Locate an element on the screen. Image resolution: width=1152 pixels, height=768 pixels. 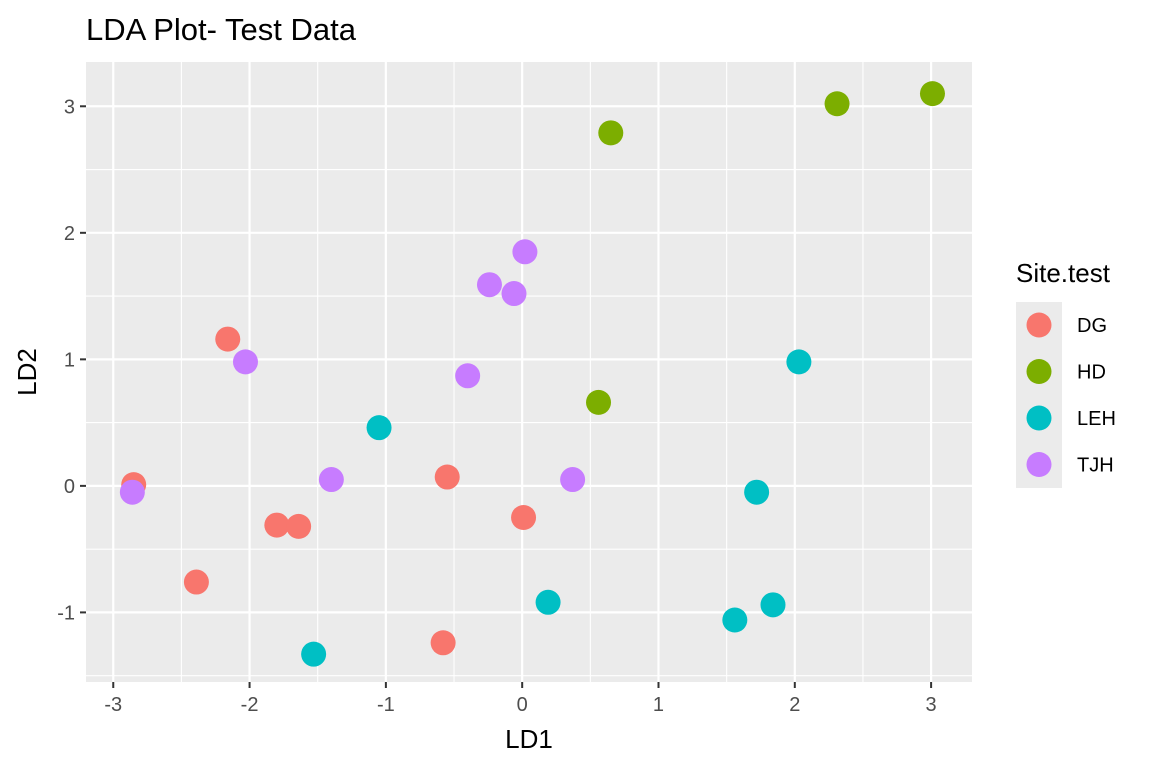
legend-title: Site.test is located at coordinates (1063, 273).